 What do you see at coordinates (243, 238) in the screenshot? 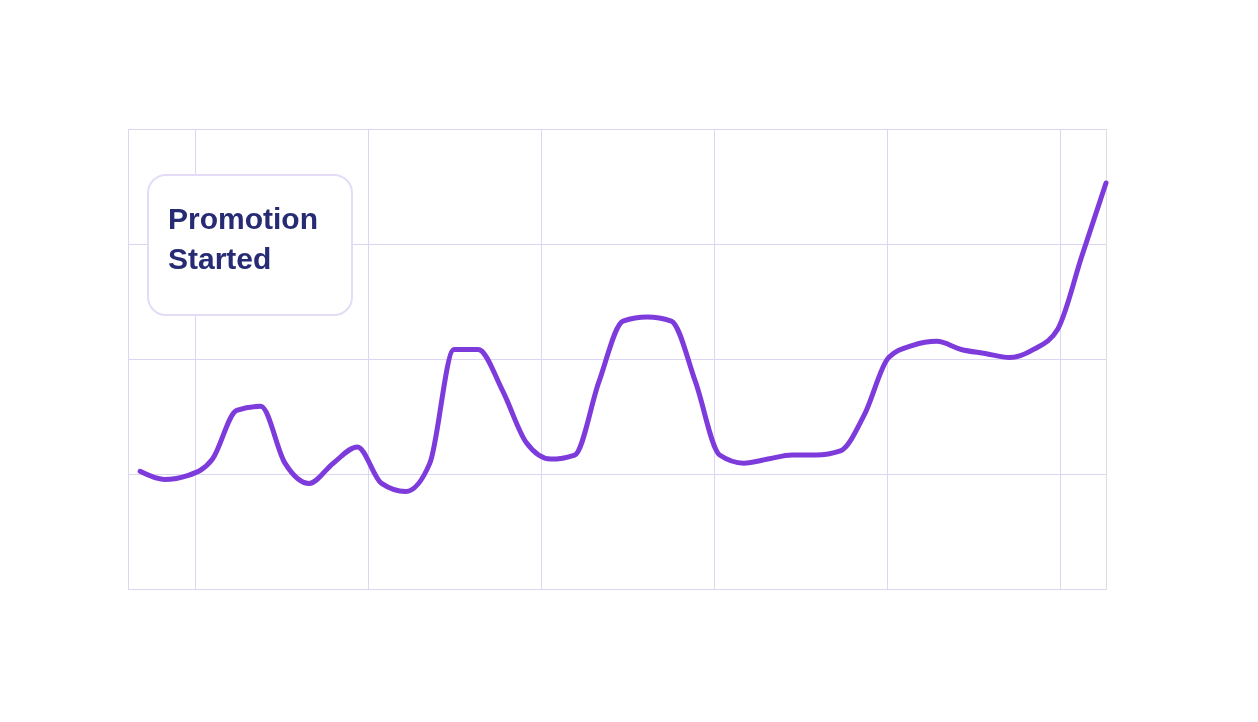
I see `annotation: Promotion Started` at bounding box center [243, 238].